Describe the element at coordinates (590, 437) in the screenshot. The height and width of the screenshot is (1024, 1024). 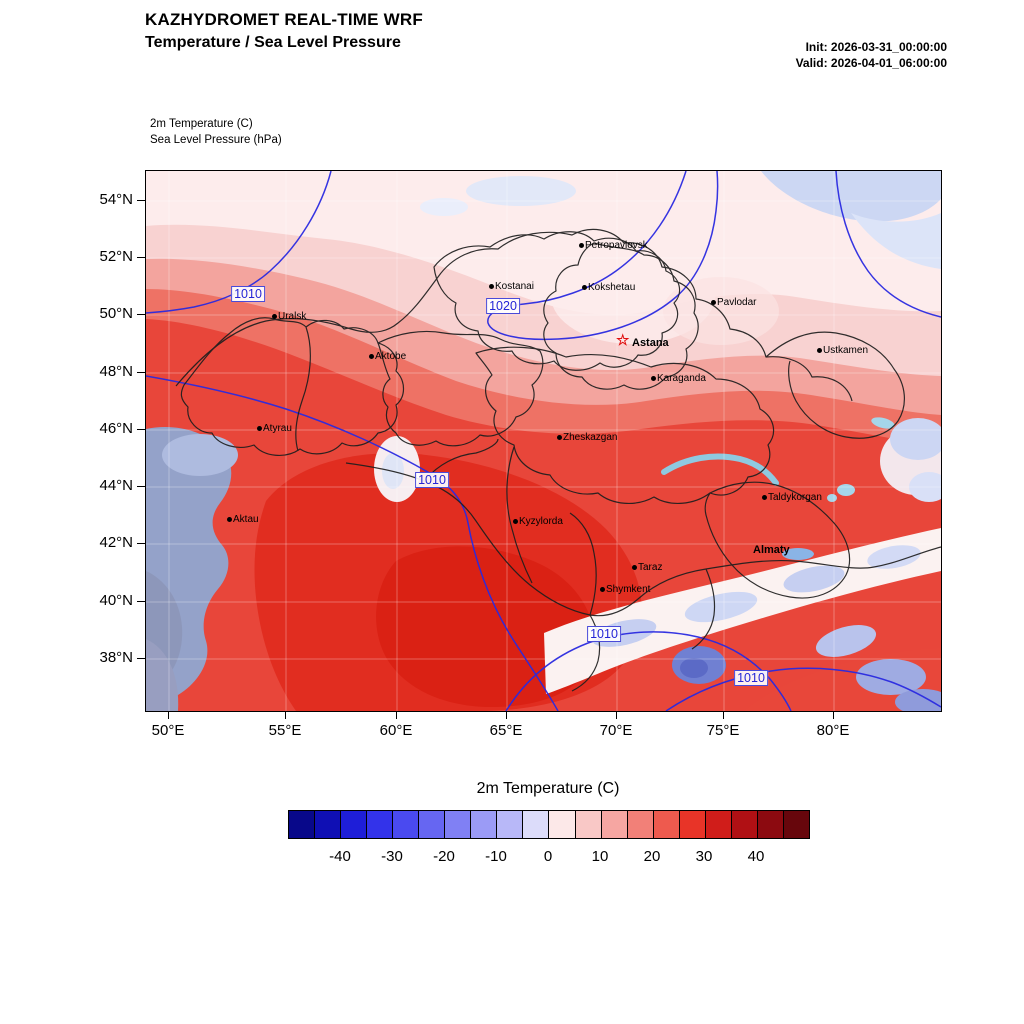
I see `city-label: Zheskazgan` at that location.